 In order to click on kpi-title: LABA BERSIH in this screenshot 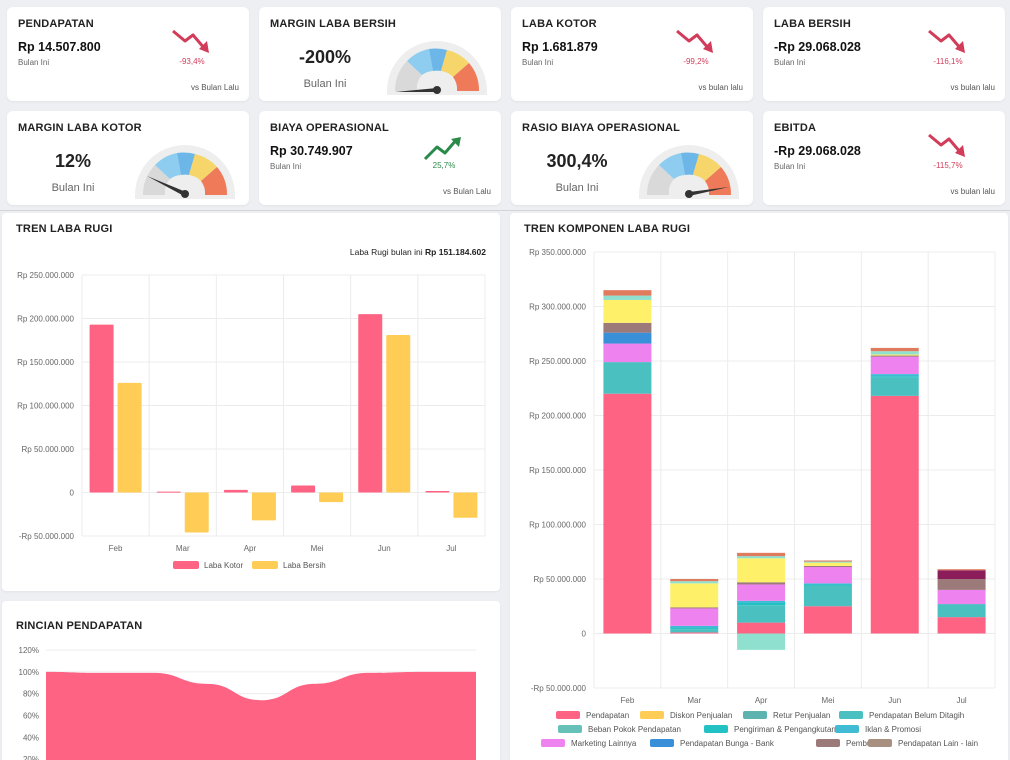, I will do `click(812, 24)`.